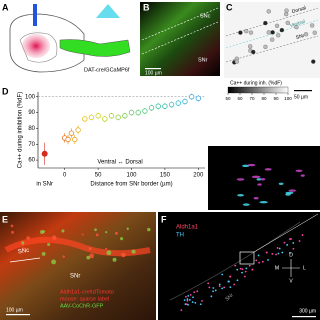 This screenshot has height=320, width=320. Describe the element at coordinates (307, 311) in the screenshot. I see `scale-label: 300 µm` at that location.